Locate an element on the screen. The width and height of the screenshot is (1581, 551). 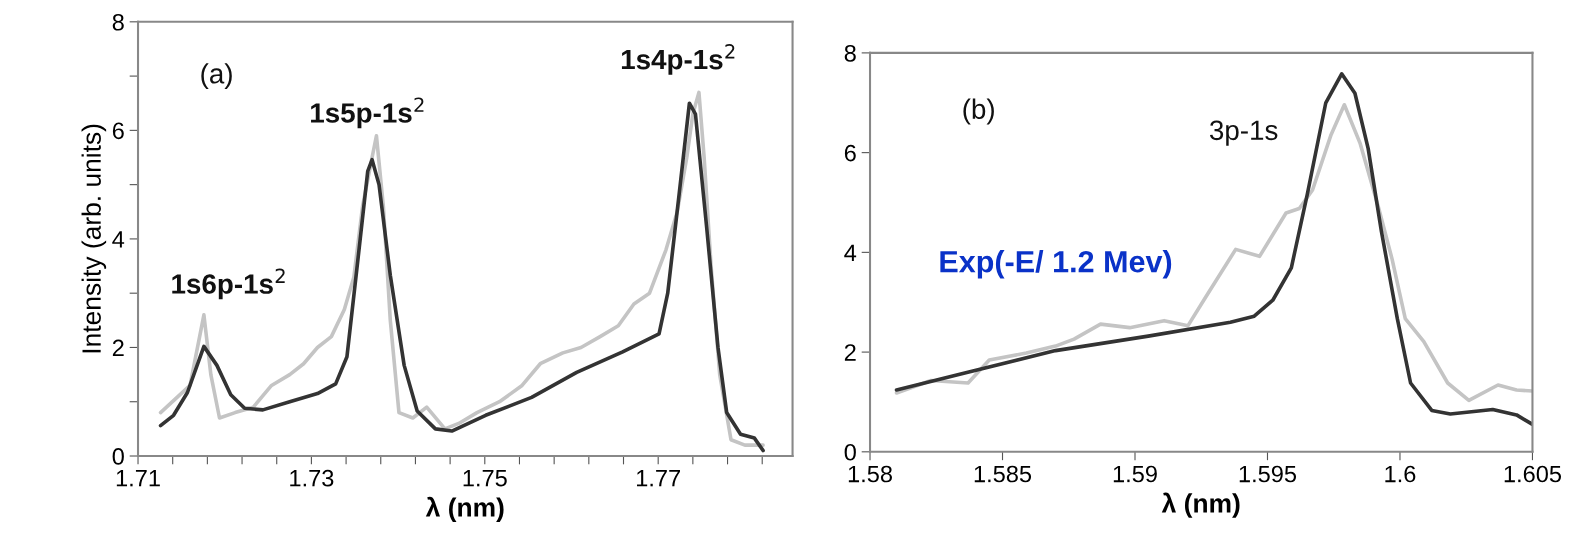
annotation: 3p-1s is located at coordinates (1243, 133).